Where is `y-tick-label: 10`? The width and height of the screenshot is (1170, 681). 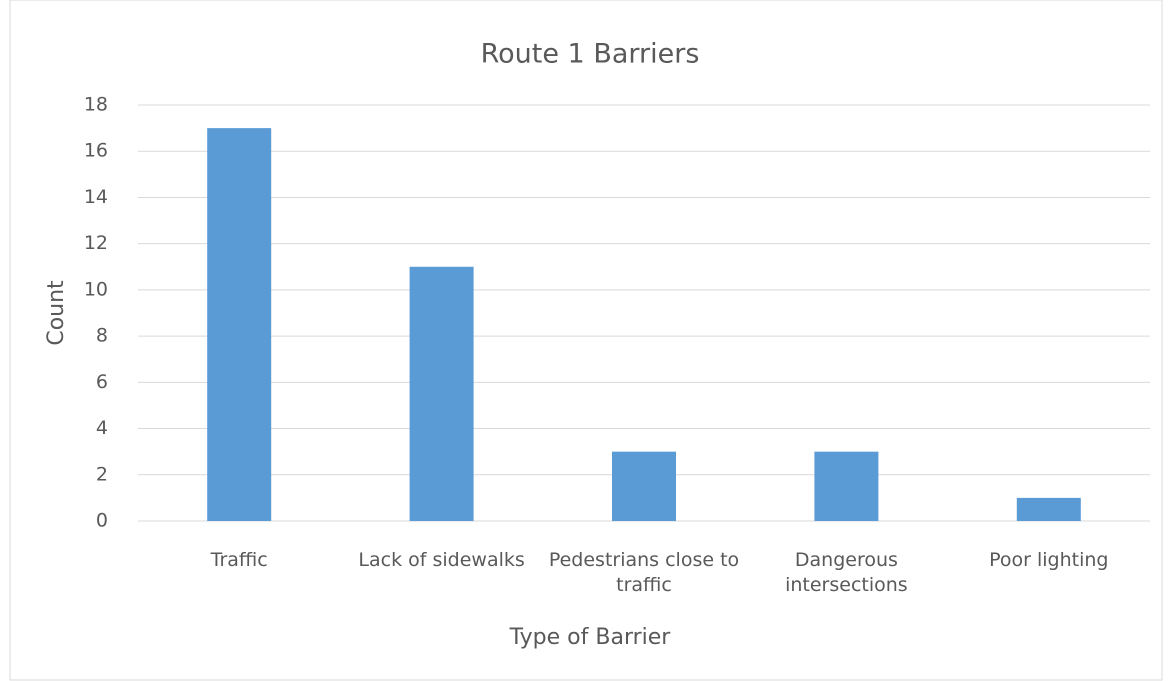
y-tick-label: 10 is located at coordinates (96, 289).